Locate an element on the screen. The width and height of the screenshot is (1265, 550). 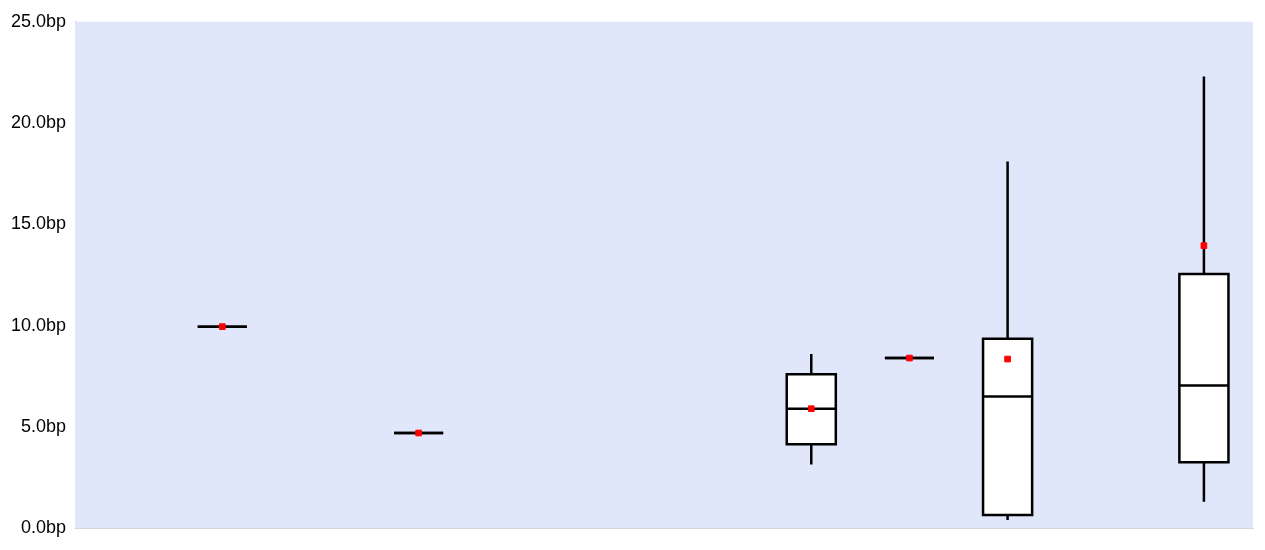
y-tick-label: 5.0bp is located at coordinates (44, 425).